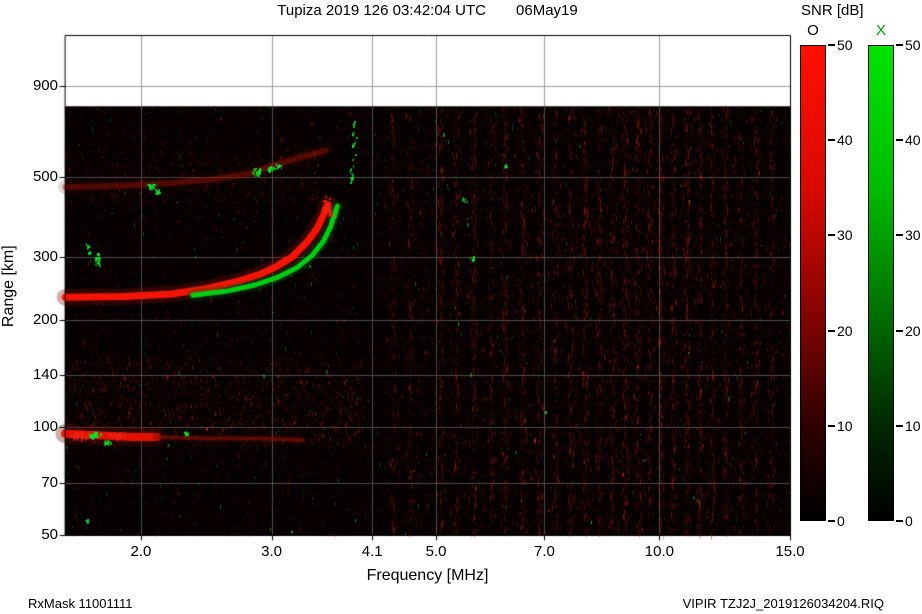 The width and height of the screenshot is (922, 614). I want to click on x-axis-title: Frequency [MHz], so click(427, 575).